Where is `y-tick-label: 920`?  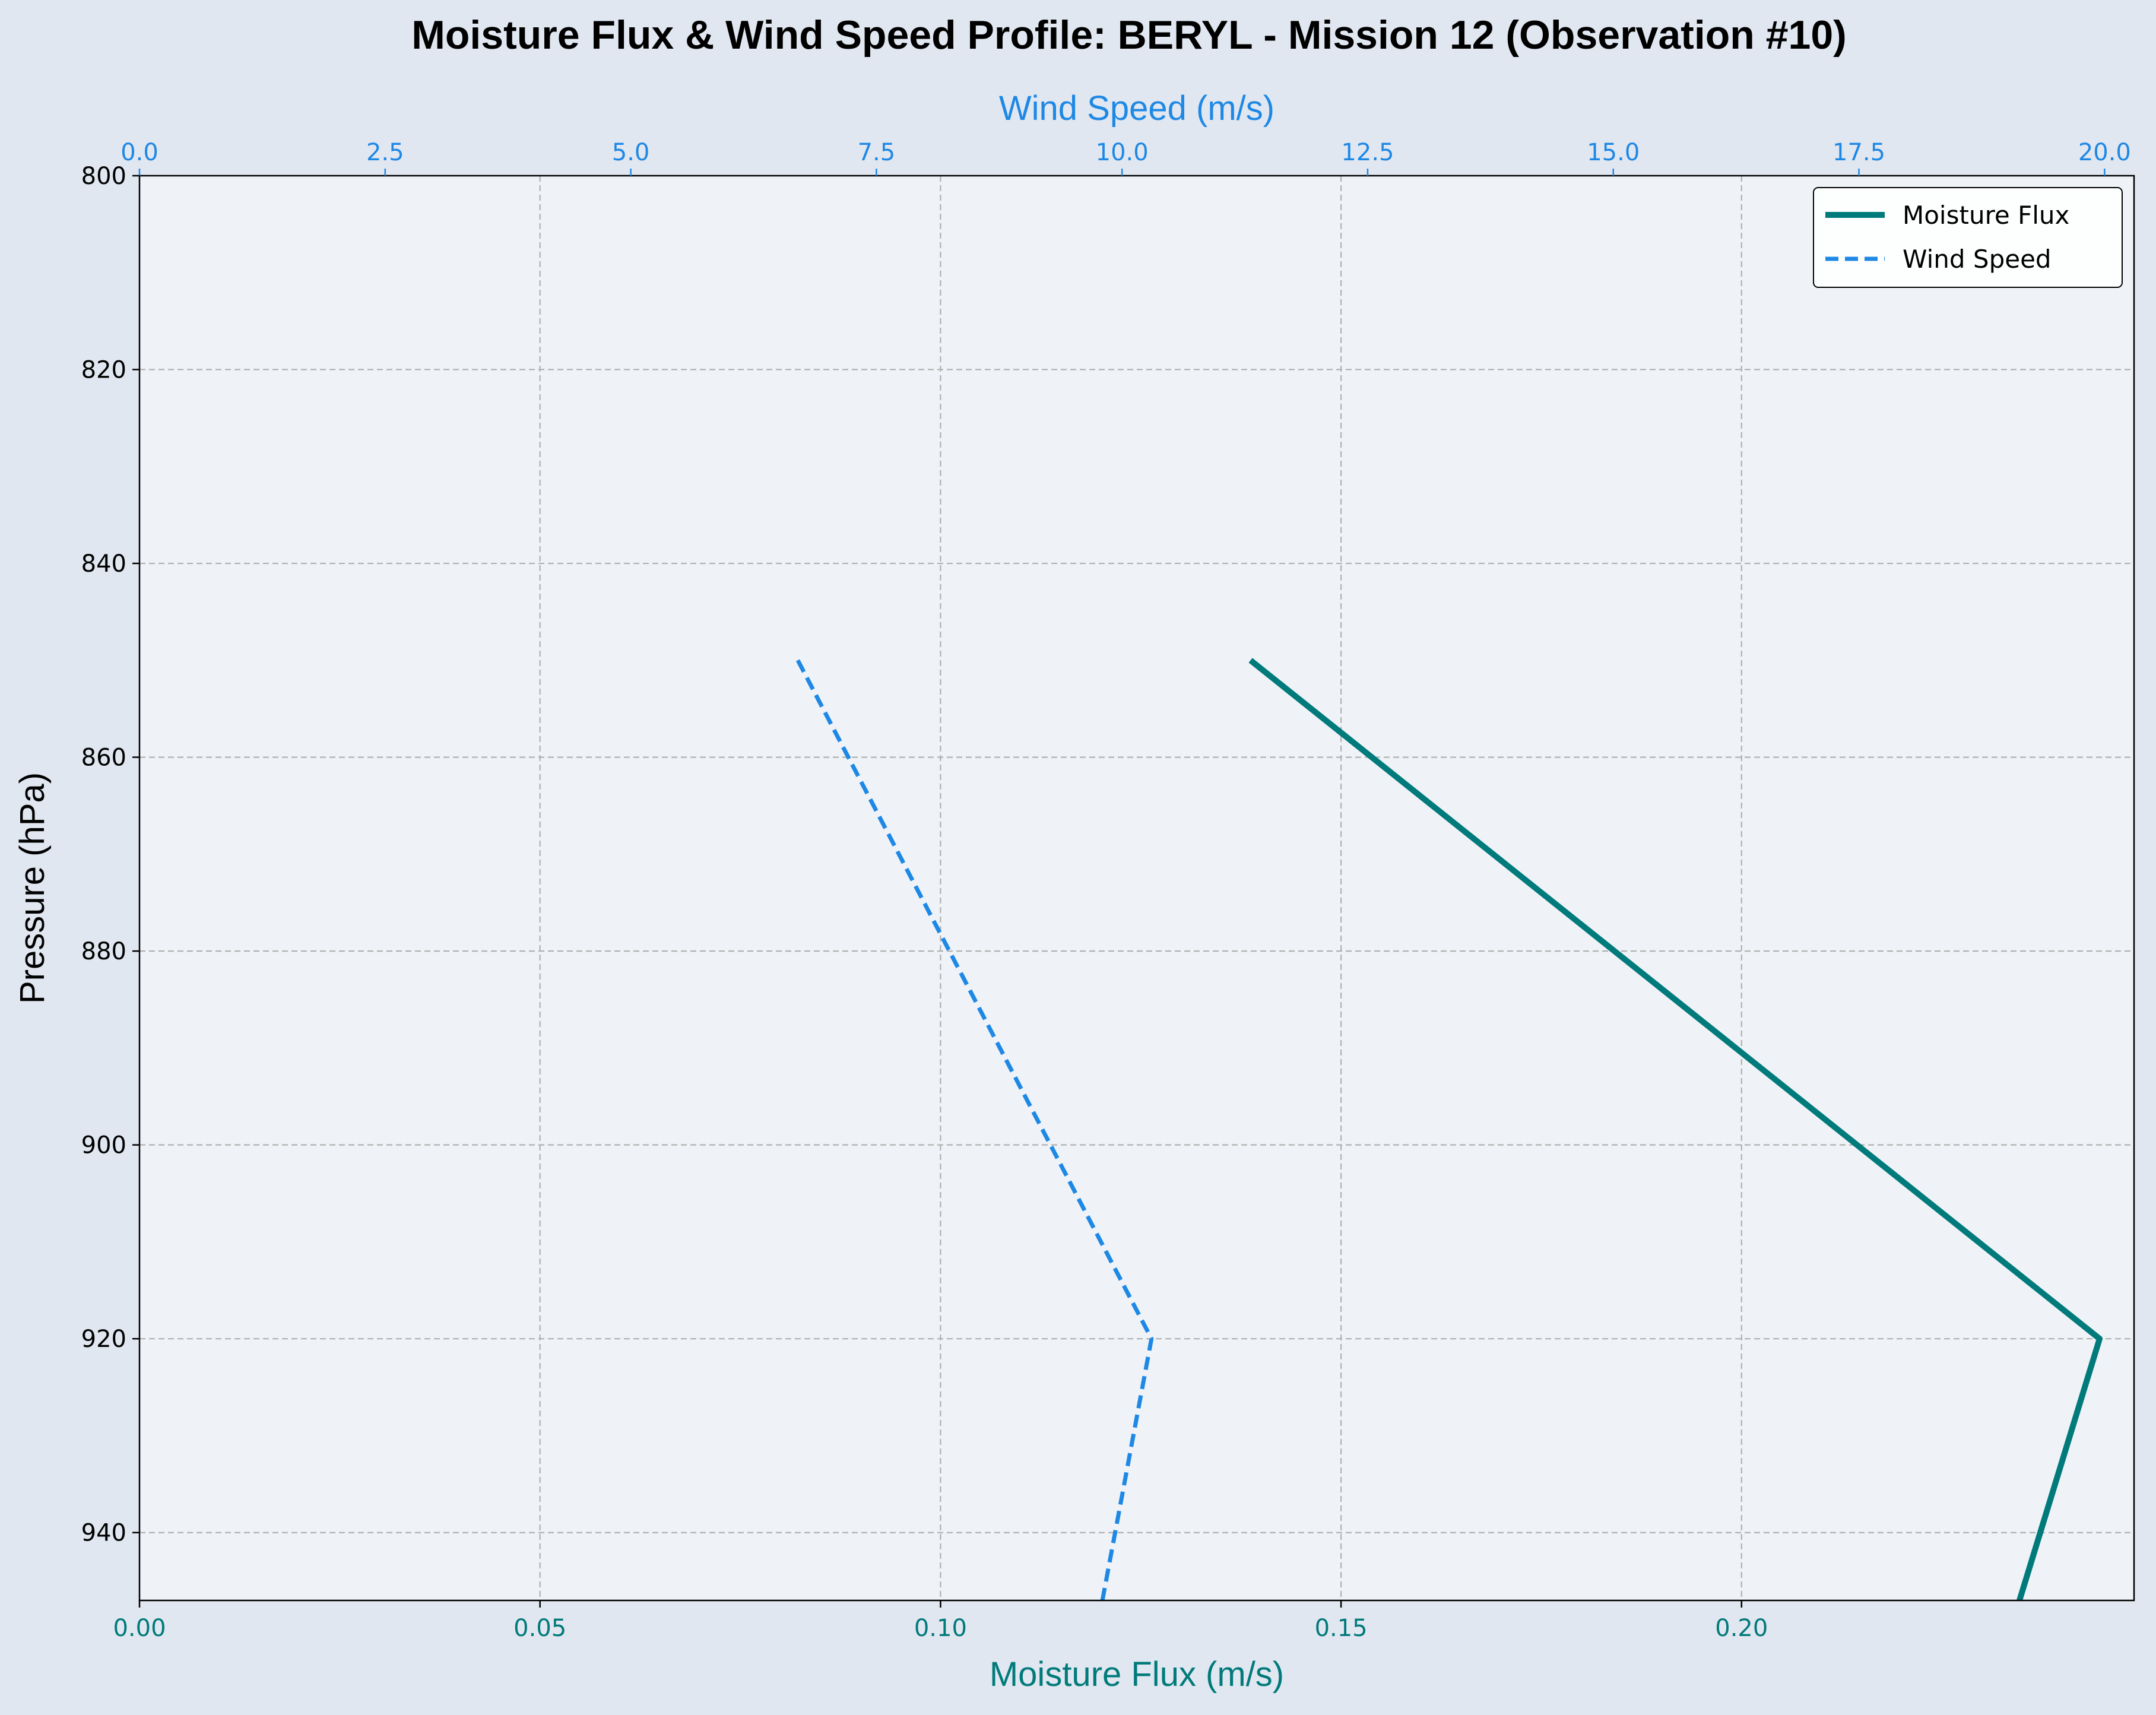 y-tick-label: 920 is located at coordinates (103, 1340).